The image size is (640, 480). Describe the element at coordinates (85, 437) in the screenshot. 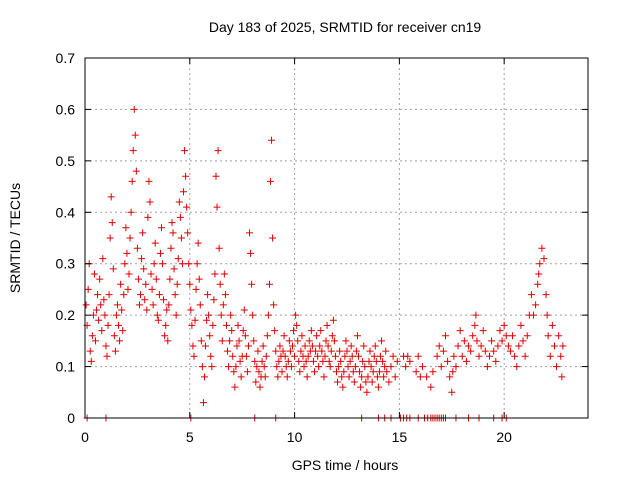

I see `x-tick-label: 0` at that location.